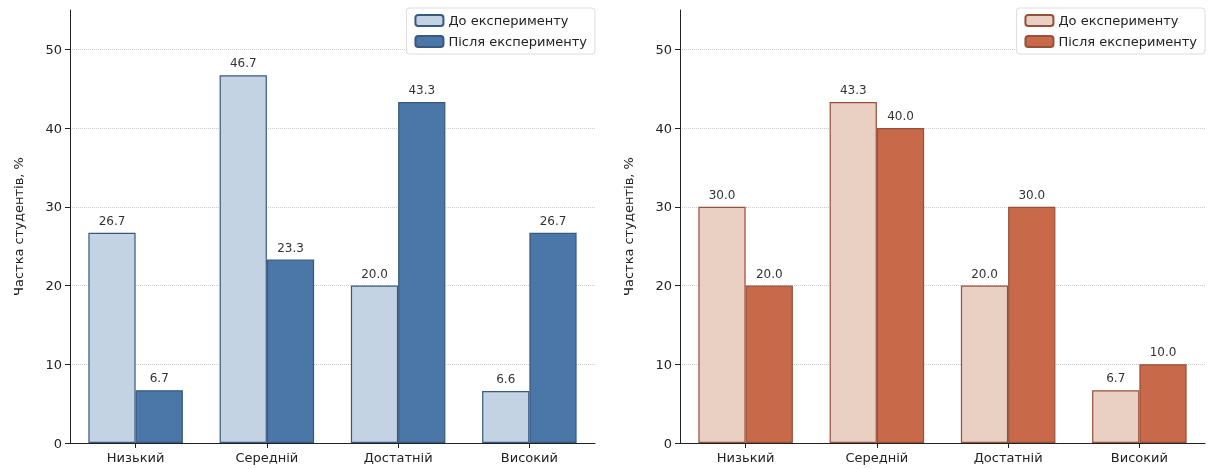  What do you see at coordinates (243, 63) in the screenshot?
I see `data-label: 46.7` at bounding box center [243, 63].